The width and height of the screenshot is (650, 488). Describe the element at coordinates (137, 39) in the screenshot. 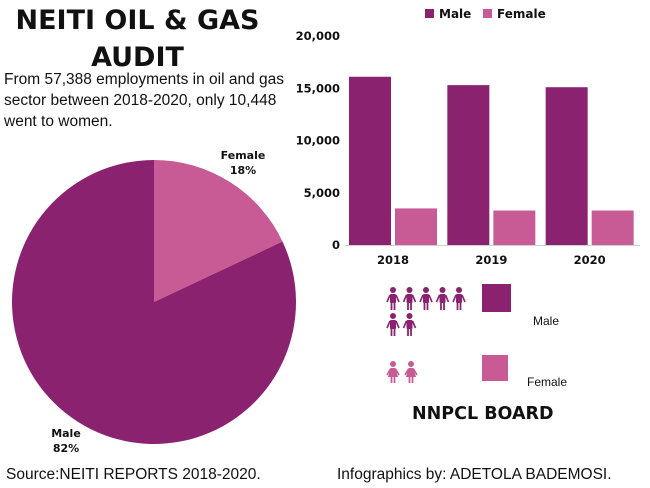

I see `page-title: NEITI OIL & GAS AUDIT` at that location.